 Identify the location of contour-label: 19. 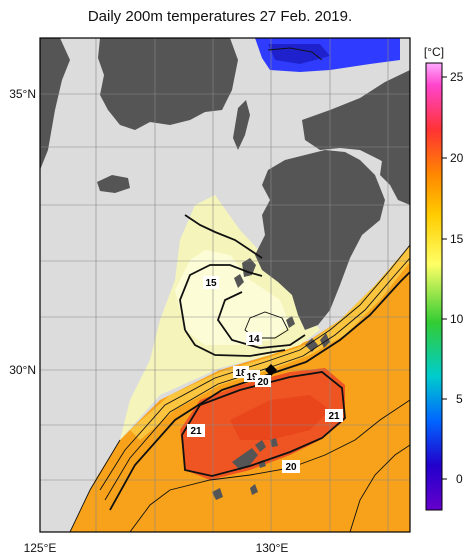
(252, 377).